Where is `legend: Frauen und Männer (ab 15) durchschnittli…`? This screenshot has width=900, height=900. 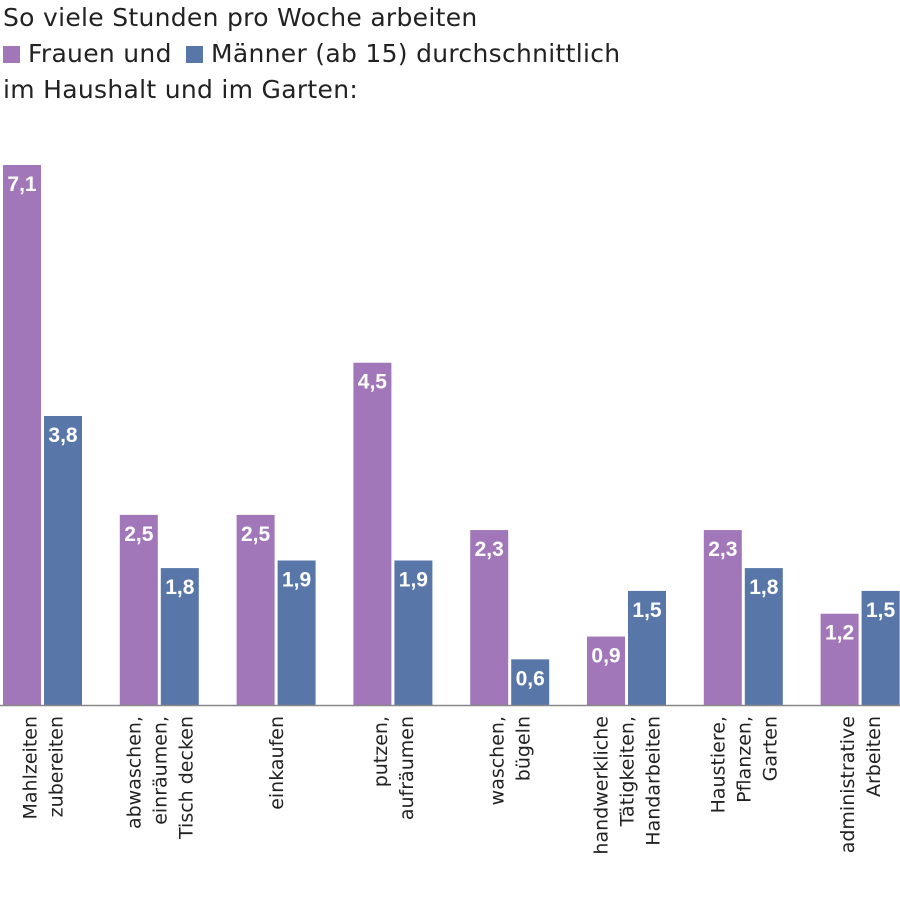
legend: Frauen und Männer (ab 15) durchschnittli… is located at coordinates (311, 54).